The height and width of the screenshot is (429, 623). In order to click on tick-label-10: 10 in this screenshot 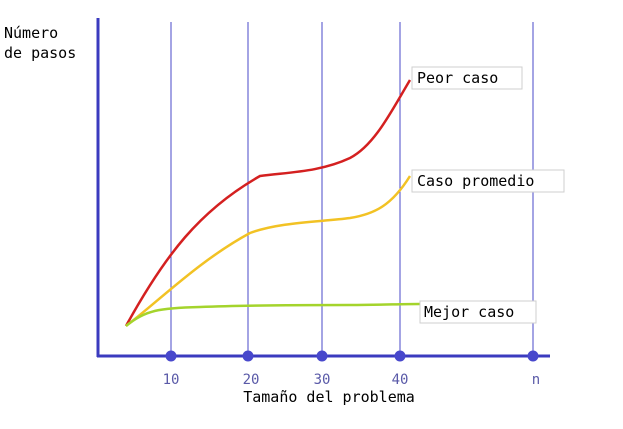, I will do `click(171, 380)`.